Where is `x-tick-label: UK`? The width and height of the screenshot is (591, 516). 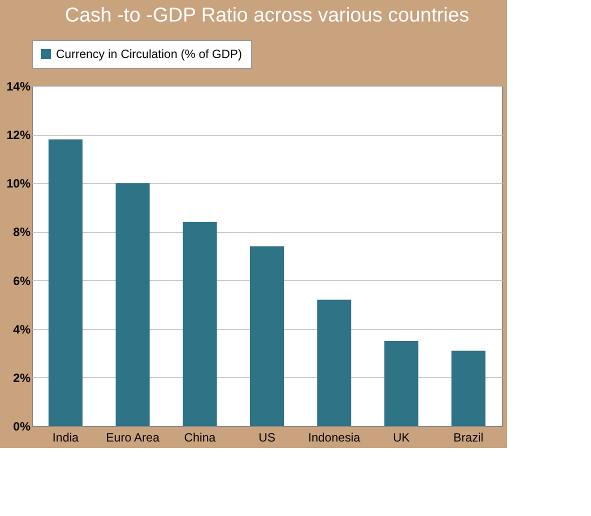 x-tick-label: UK is located at coordinates (401, 437).